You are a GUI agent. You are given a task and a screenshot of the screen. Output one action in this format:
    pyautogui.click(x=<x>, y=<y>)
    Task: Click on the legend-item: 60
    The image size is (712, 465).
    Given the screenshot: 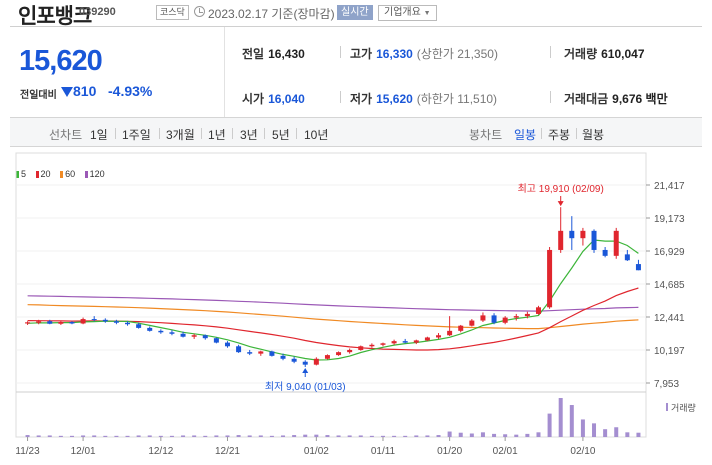 What is the action you would take?
    pyautogui.click(x=67, y=174)
    